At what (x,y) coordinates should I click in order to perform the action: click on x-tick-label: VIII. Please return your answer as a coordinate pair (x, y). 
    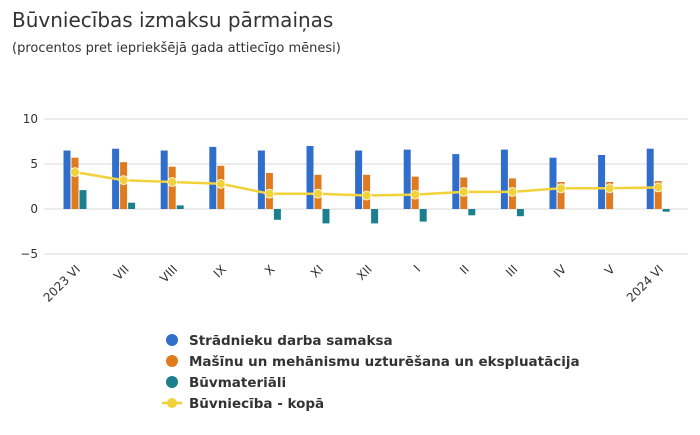
    Looking at the image, I should click on (168, 273).